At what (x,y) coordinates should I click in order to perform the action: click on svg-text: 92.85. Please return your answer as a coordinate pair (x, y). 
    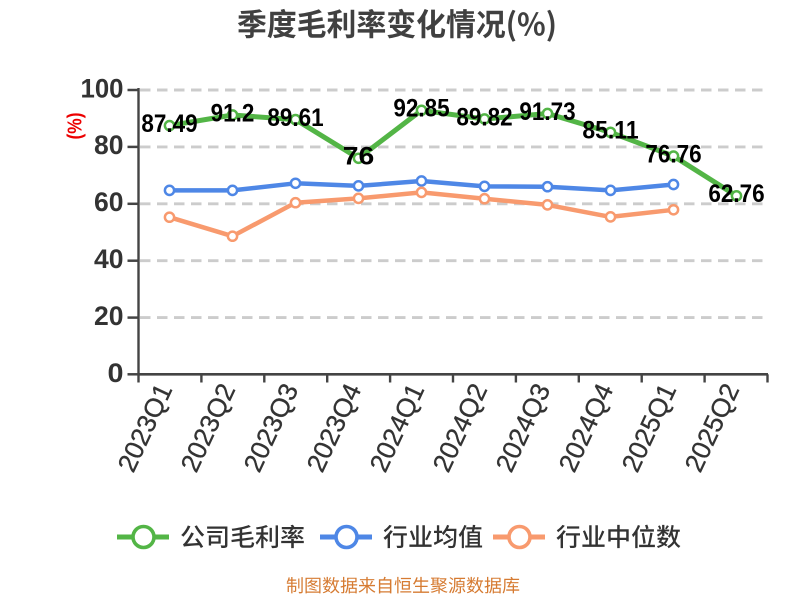
    Looking at the image, I should click on (421, 109).